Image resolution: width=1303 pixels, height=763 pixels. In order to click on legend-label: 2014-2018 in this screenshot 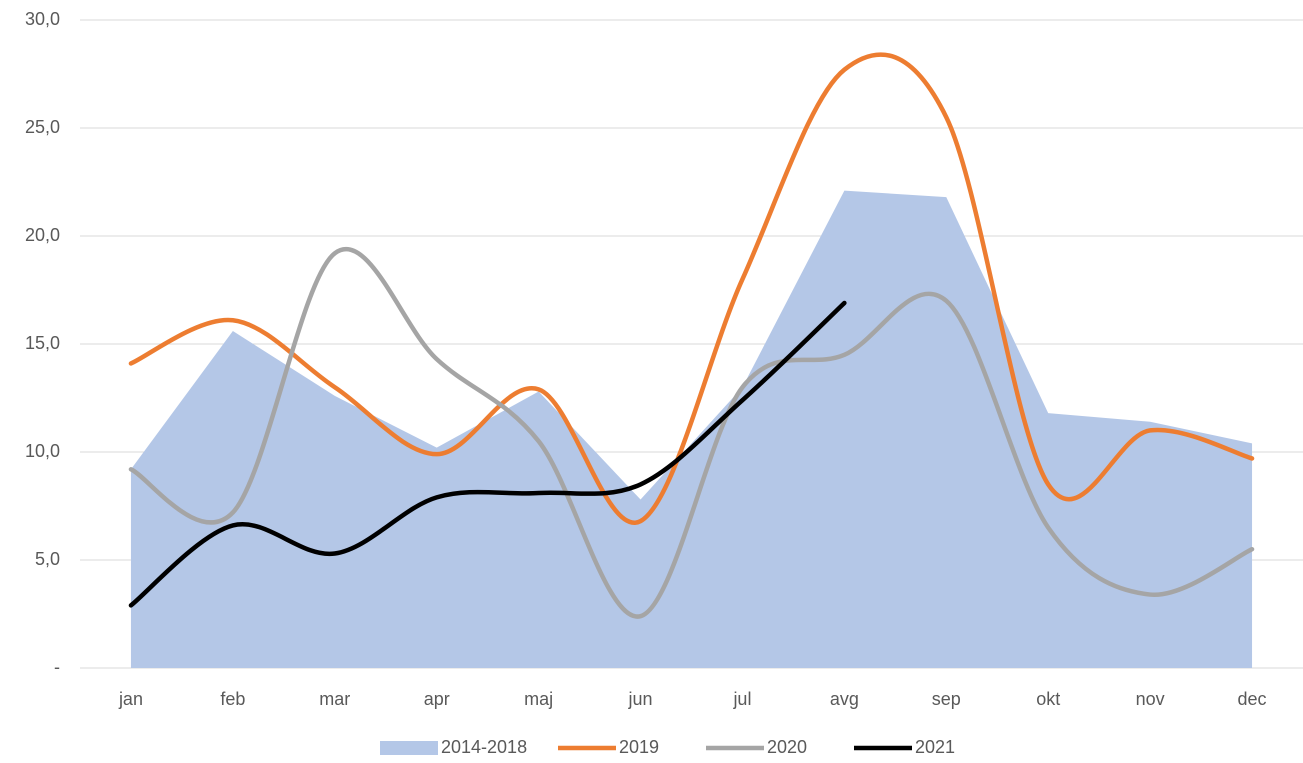, I will do `click(484, 747)`.